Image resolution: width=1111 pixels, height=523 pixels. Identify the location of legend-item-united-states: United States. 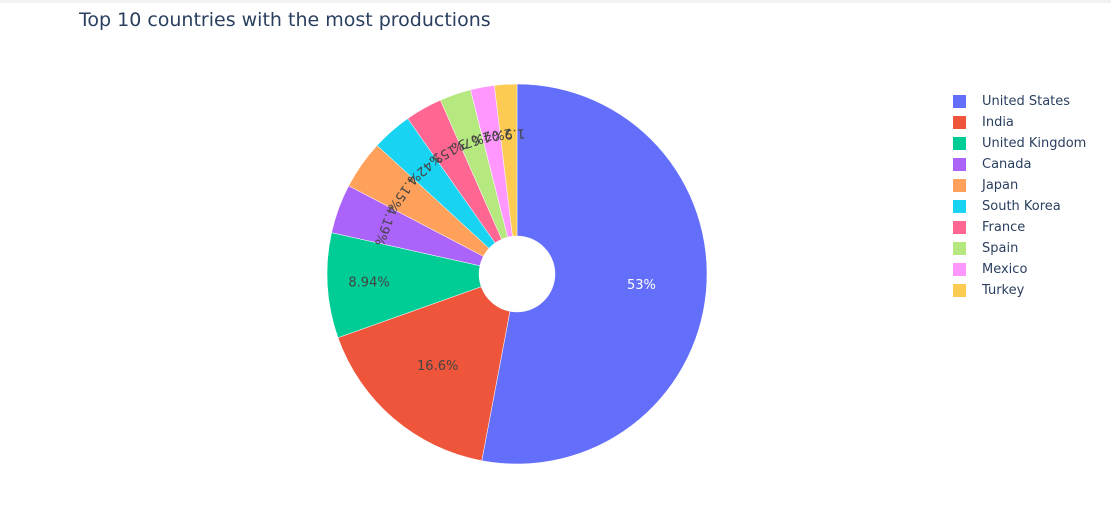
(1019, 101).